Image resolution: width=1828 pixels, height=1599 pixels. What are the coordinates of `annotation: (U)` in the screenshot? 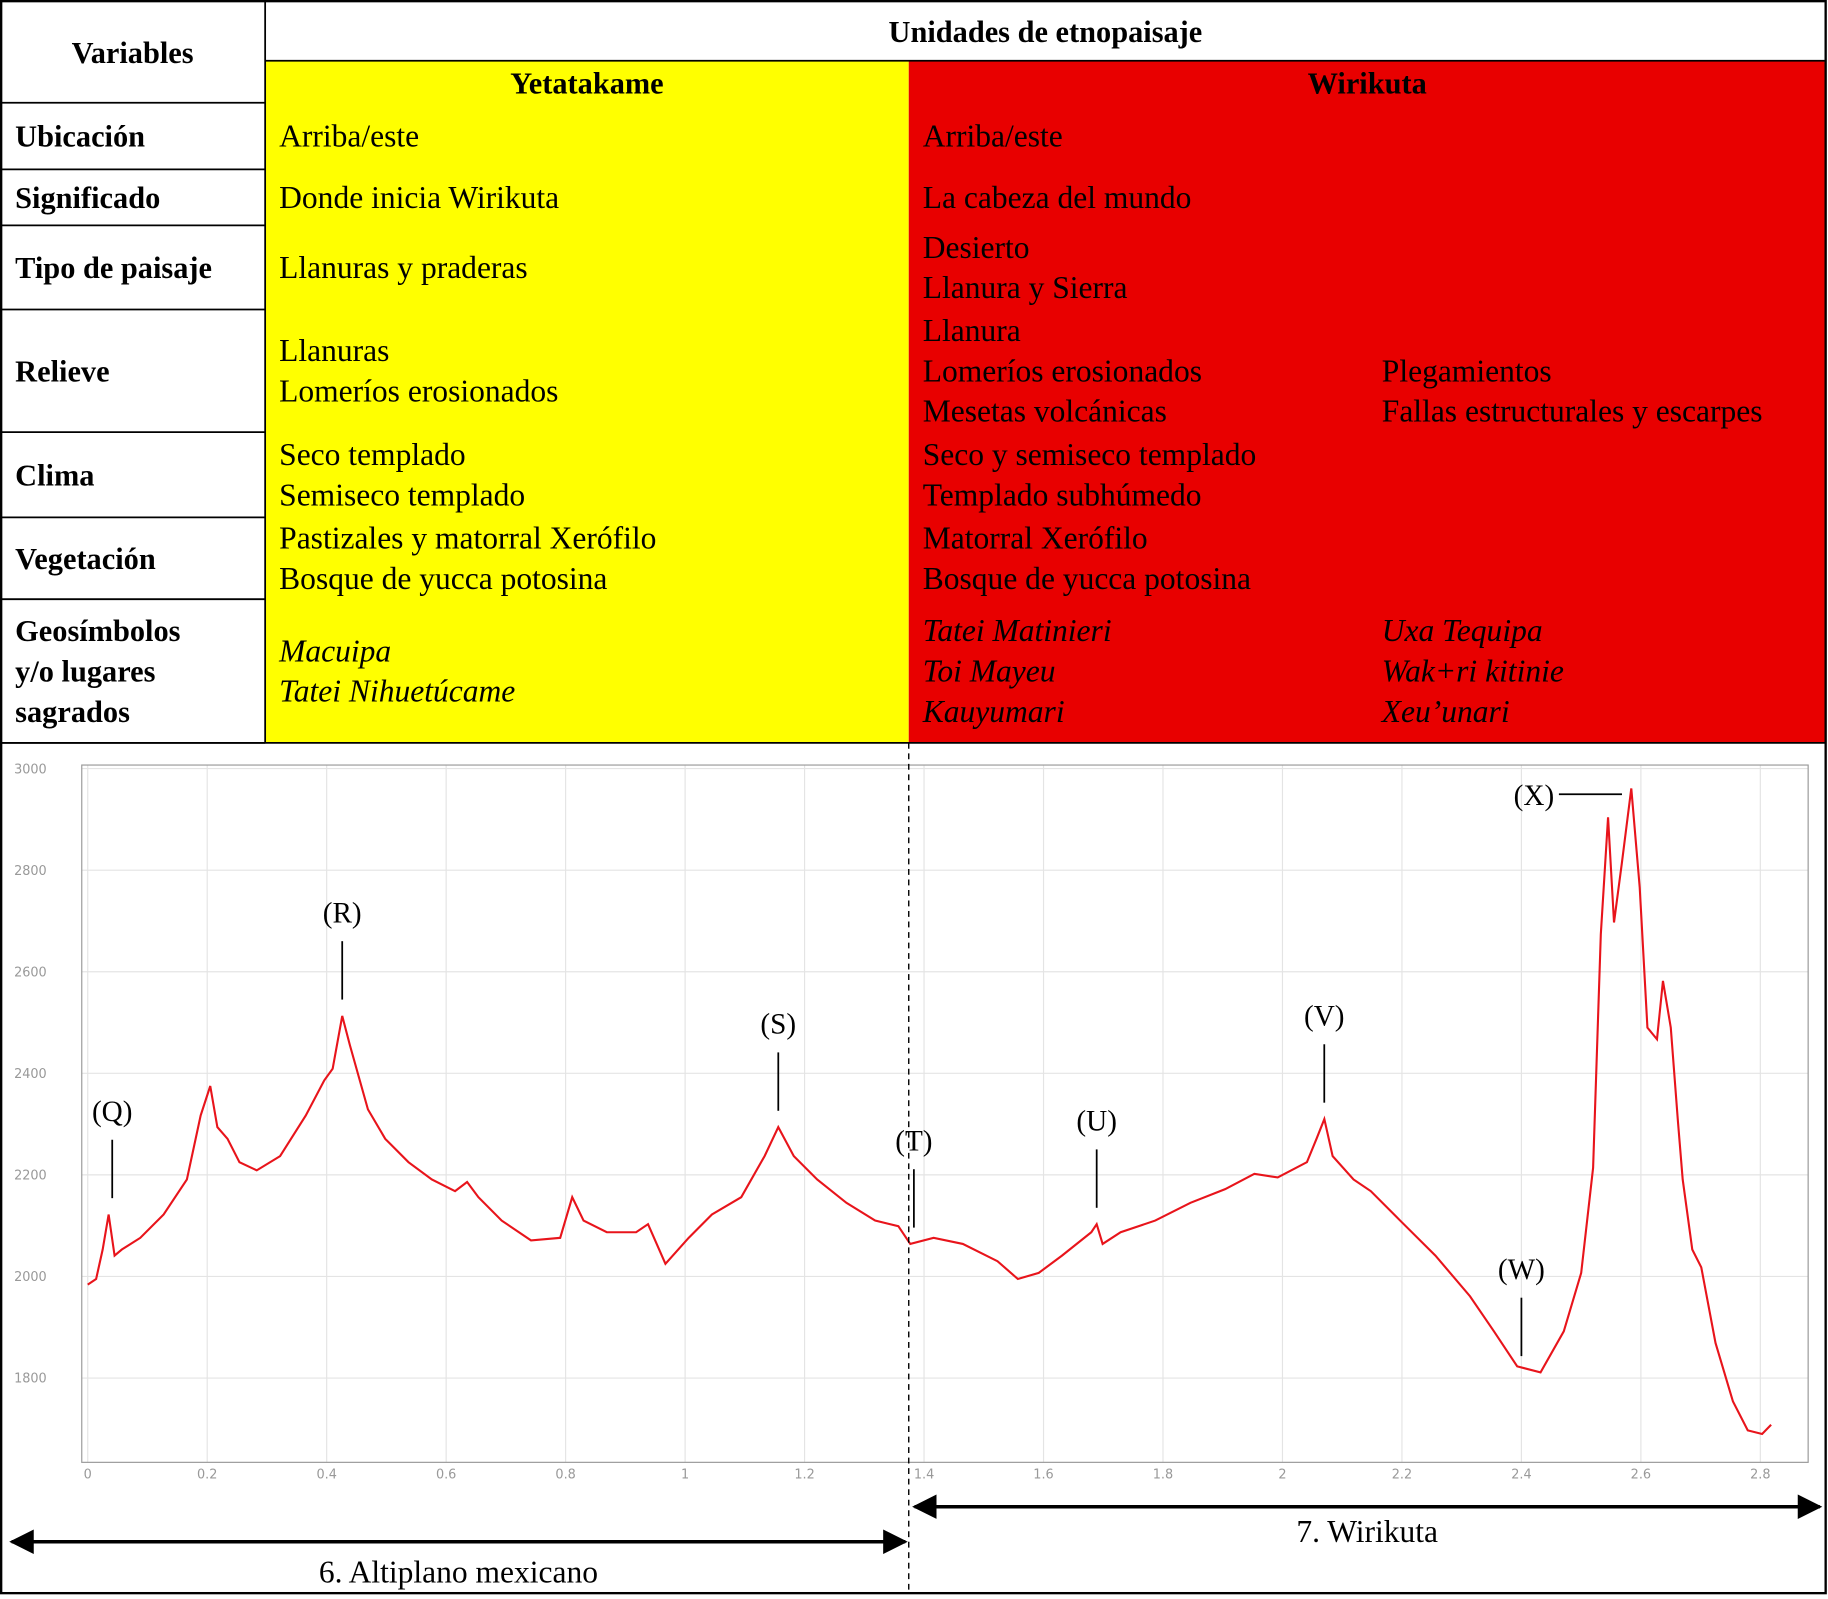 It's located at (1096, 1122).